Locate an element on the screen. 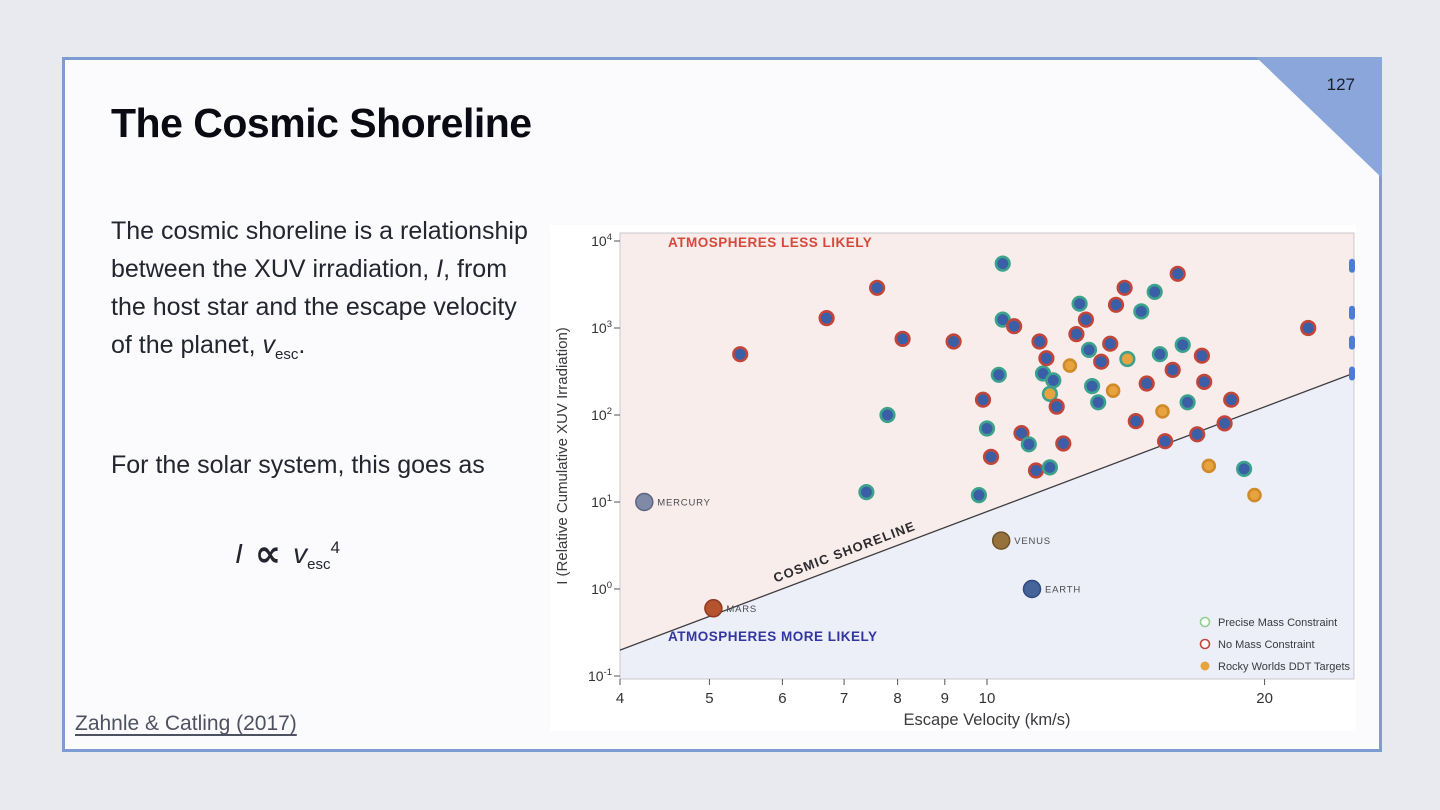 The image size is (1440, 810). formula: I ∝ vesc4 is located at coordinates (287, 553).